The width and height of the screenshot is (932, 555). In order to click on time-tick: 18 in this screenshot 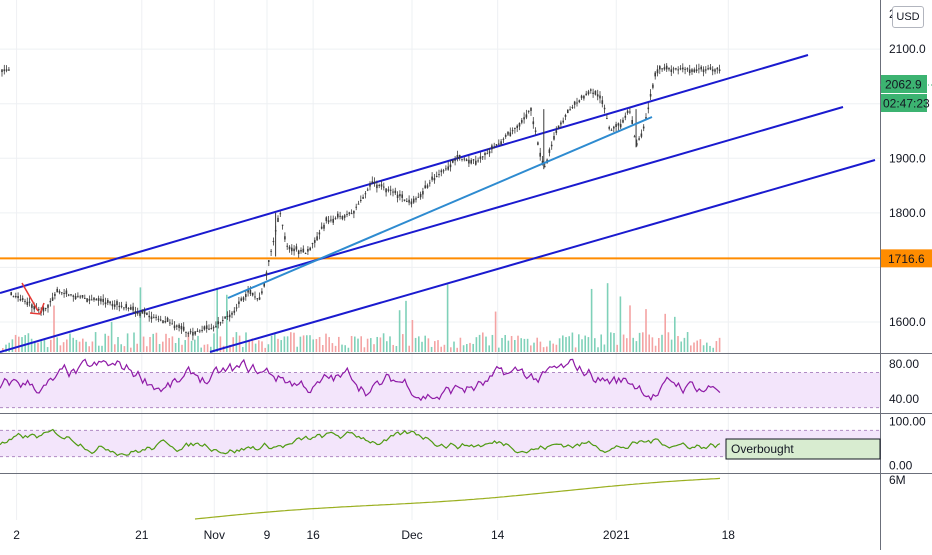, I will do `click(729, 535)`.